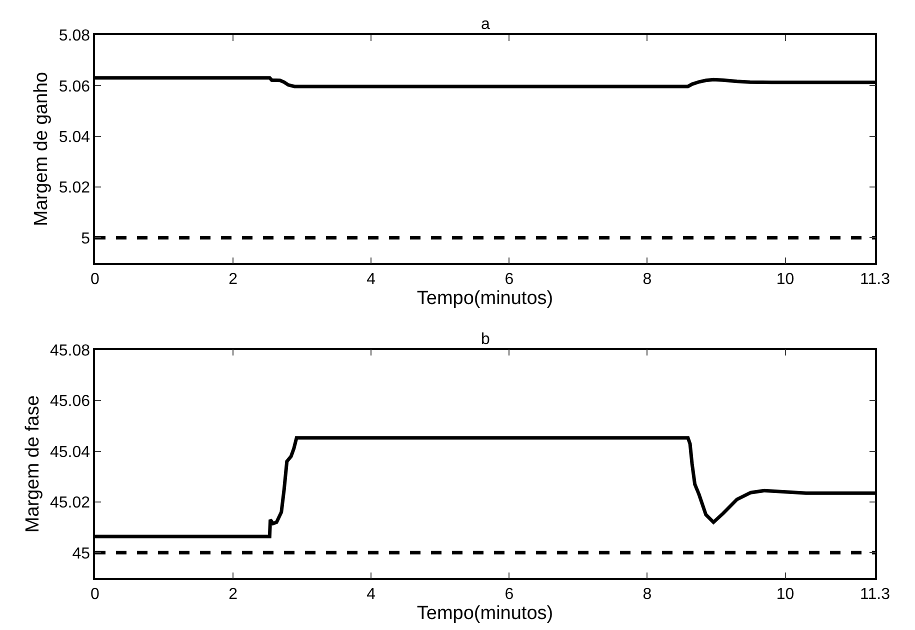 Image resolution: width=915 pixels, height=630 pixels. I want to click on y-tick-label: 45, so click(81, 553).